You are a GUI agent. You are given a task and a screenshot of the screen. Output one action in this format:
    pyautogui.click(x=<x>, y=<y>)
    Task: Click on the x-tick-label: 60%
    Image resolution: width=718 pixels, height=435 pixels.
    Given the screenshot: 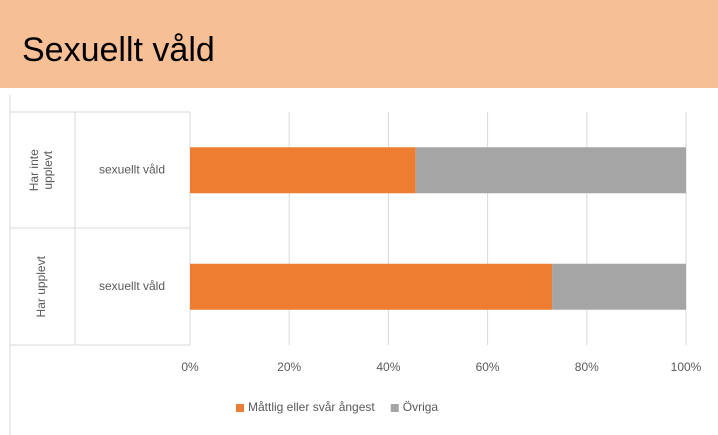 What is the action you would take?
    pyautogui.click(x=488, y=367)
    